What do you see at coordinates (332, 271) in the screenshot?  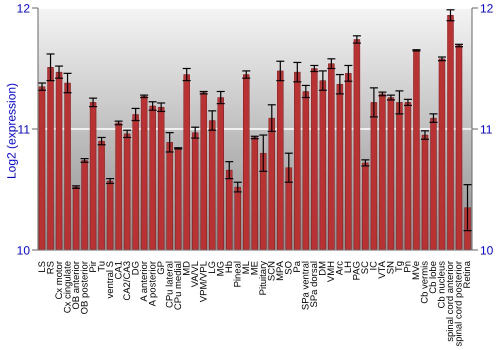 I see `x-tick-label: VMH` at bounding box center [332, 271].